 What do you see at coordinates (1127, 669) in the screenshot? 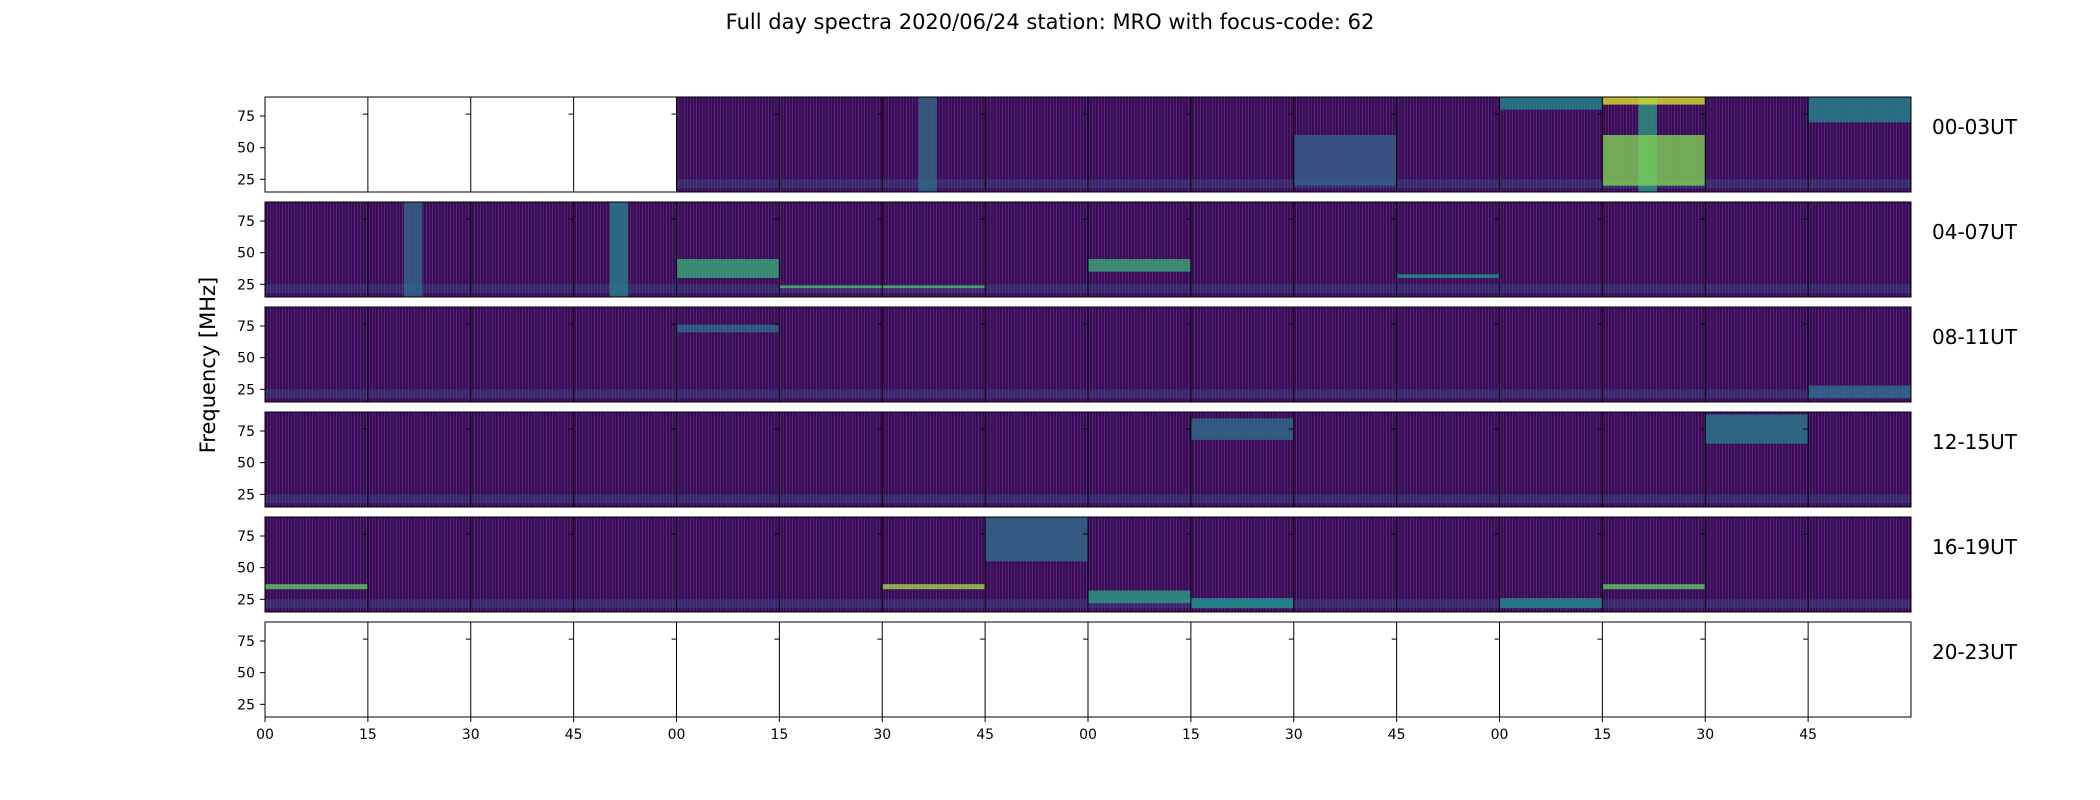
I see `spectra-row: 25 50 75 20-23UT` at bounding box center [1127, 669].